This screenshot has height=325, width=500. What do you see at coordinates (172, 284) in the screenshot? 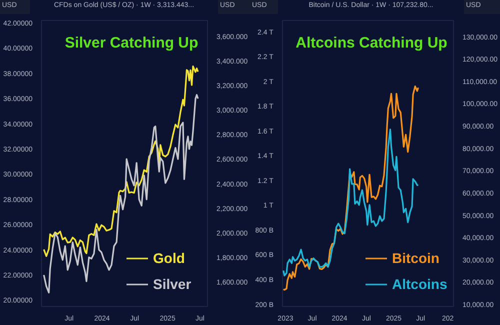
I see `legend-label: Silver` at bounding box center [172, 284].